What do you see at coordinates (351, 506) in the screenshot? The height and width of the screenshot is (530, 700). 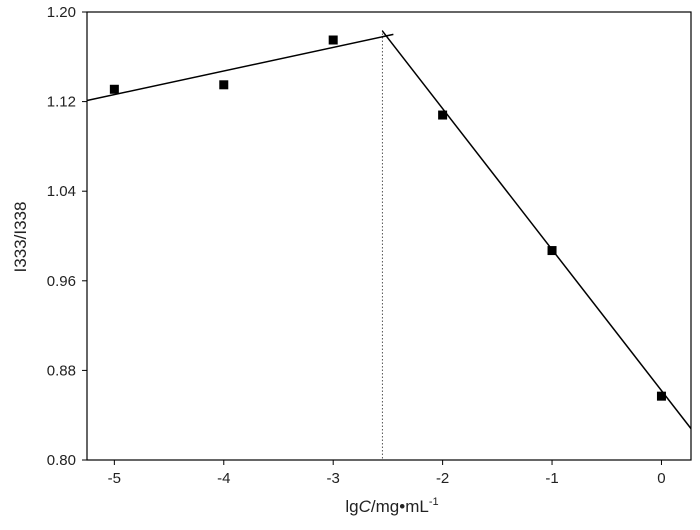 I see `x-axis-title-prefix: lg` at bounding box center [351, 506].